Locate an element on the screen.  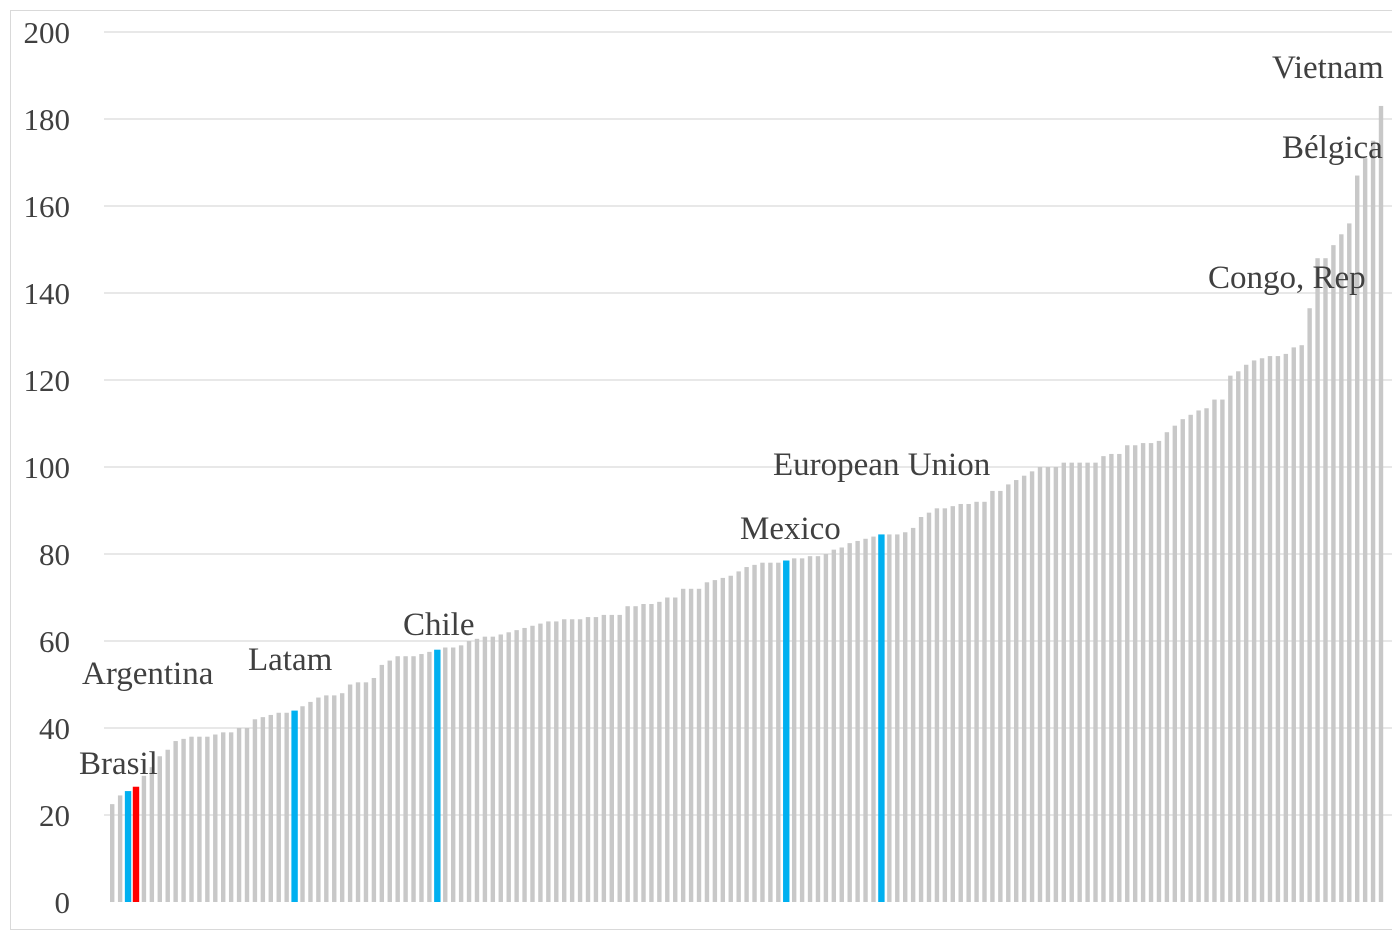
y-tick-label: 140 is located at coordinates (47, 293).